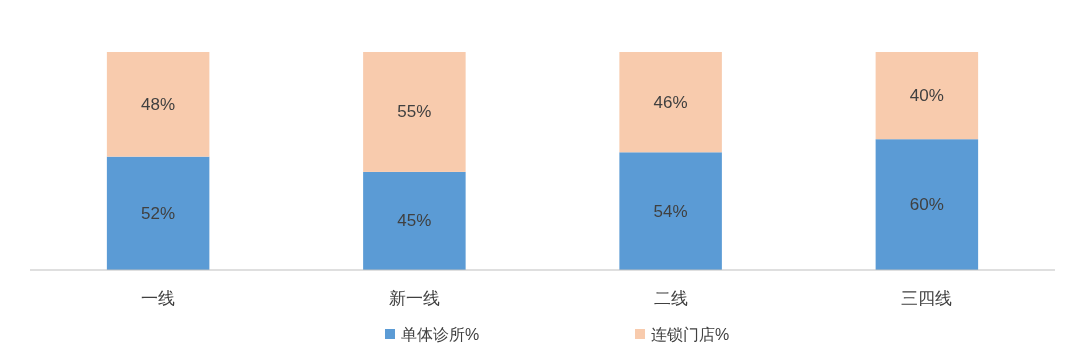  I want to click on data-label: 40%, so click(926, 96).